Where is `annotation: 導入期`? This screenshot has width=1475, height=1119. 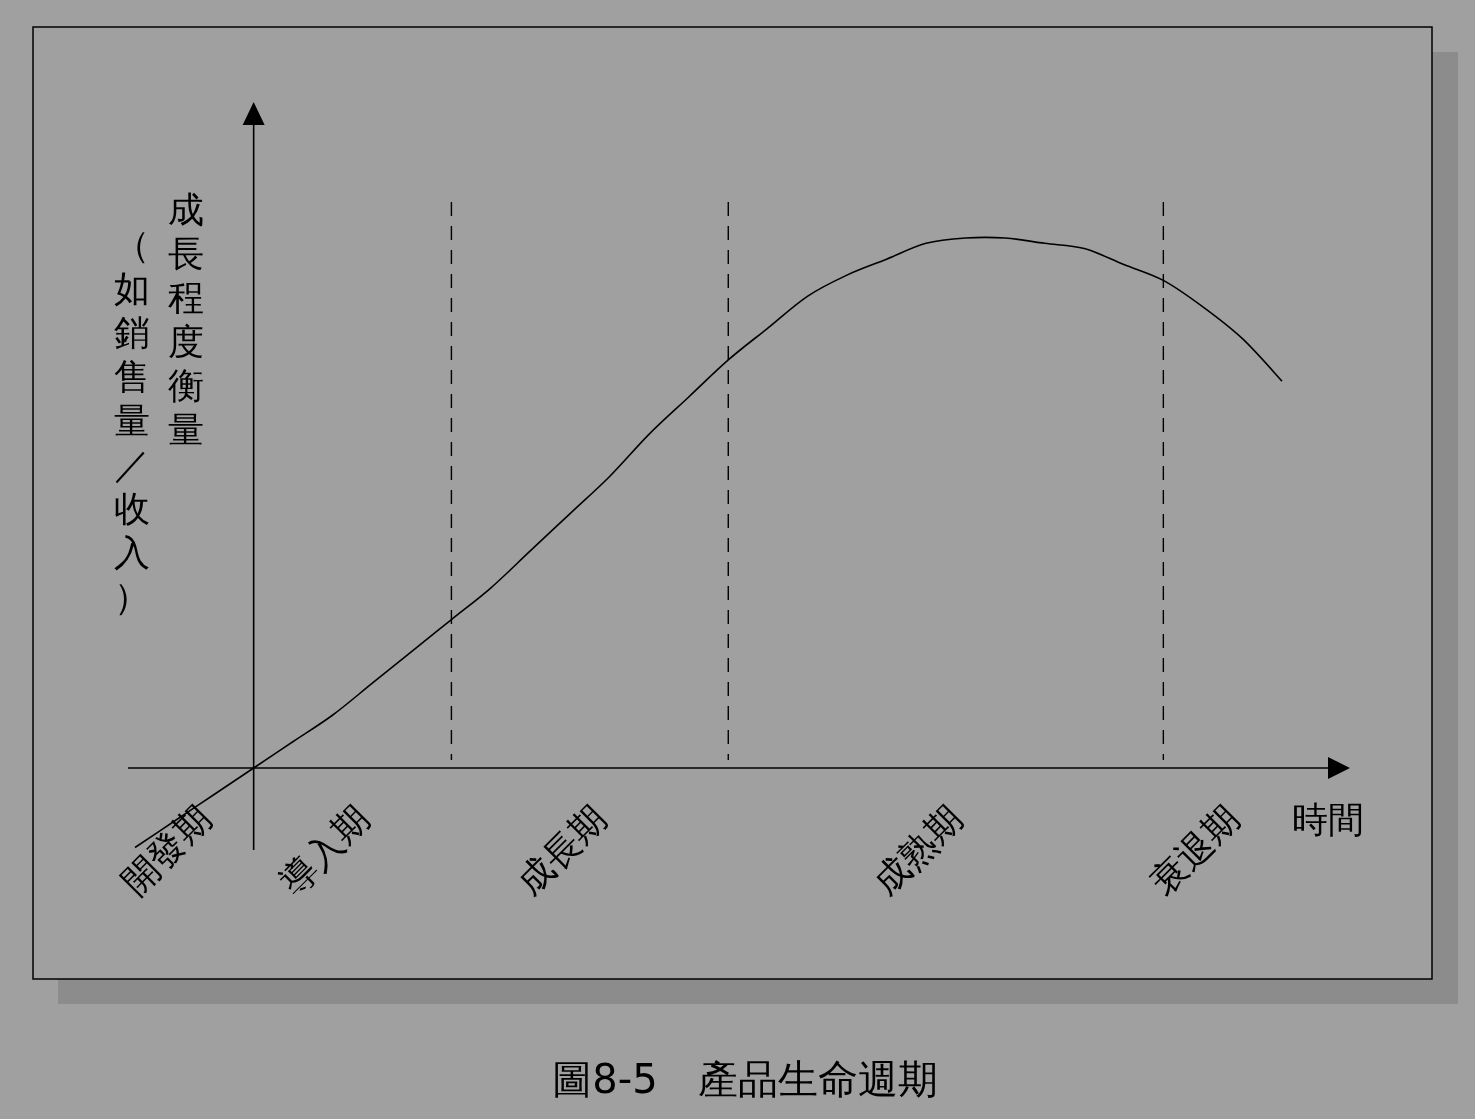 annotation: 導入期 is located at coordinates (324, 850).